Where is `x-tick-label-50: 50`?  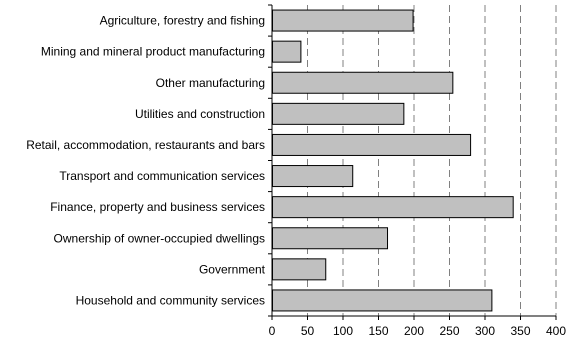
x-tick-label-50: 50 is located at coordinates (308, 331).